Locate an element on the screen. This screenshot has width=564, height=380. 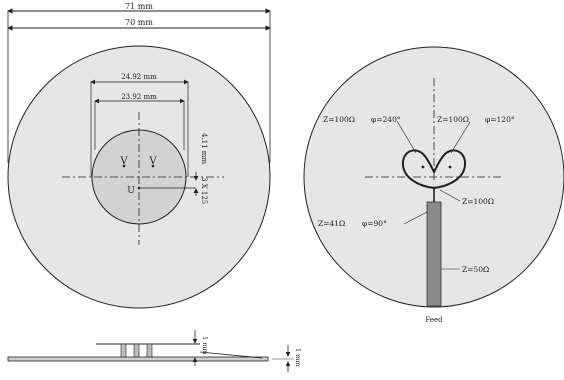
post-mid is located at coordinates (136, 350).